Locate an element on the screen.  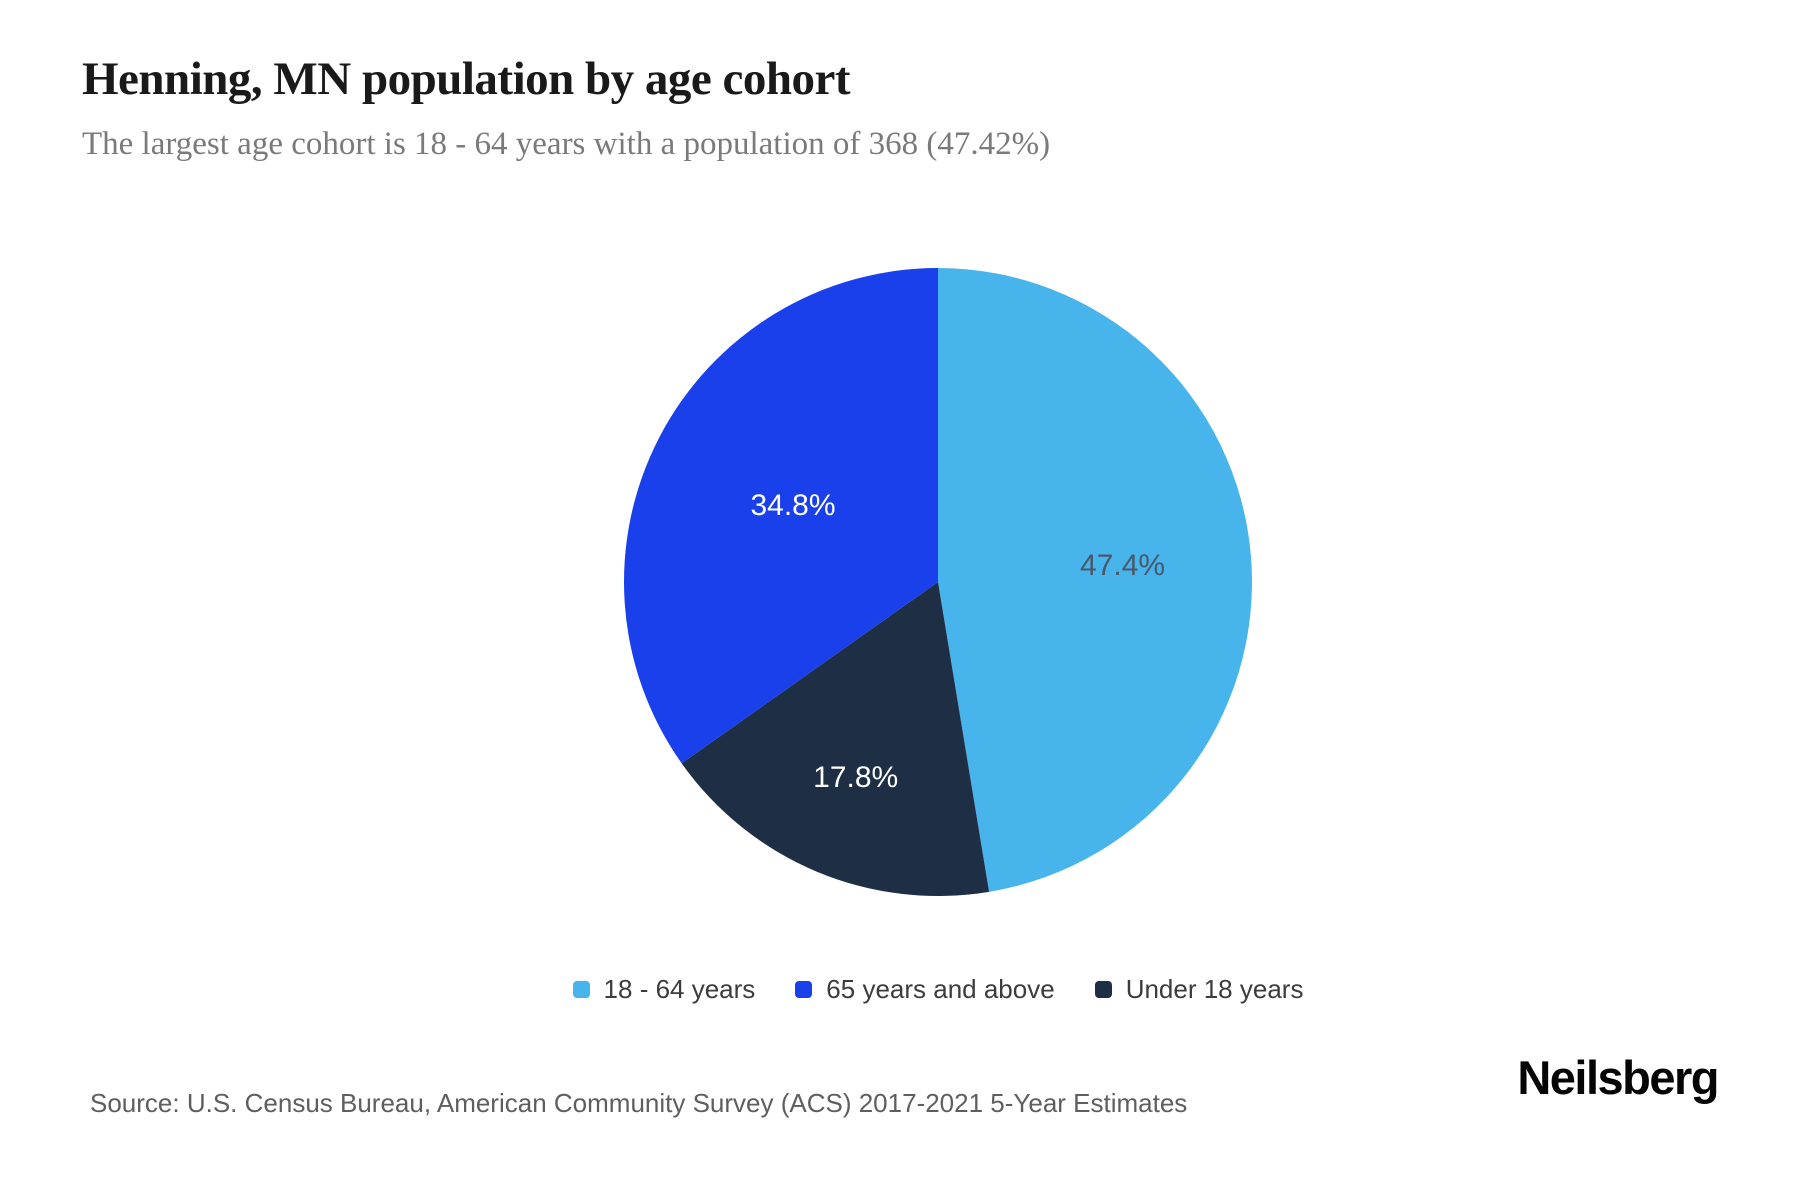
legend-item-label: 65 years and above is located at coordinates (940, 989).